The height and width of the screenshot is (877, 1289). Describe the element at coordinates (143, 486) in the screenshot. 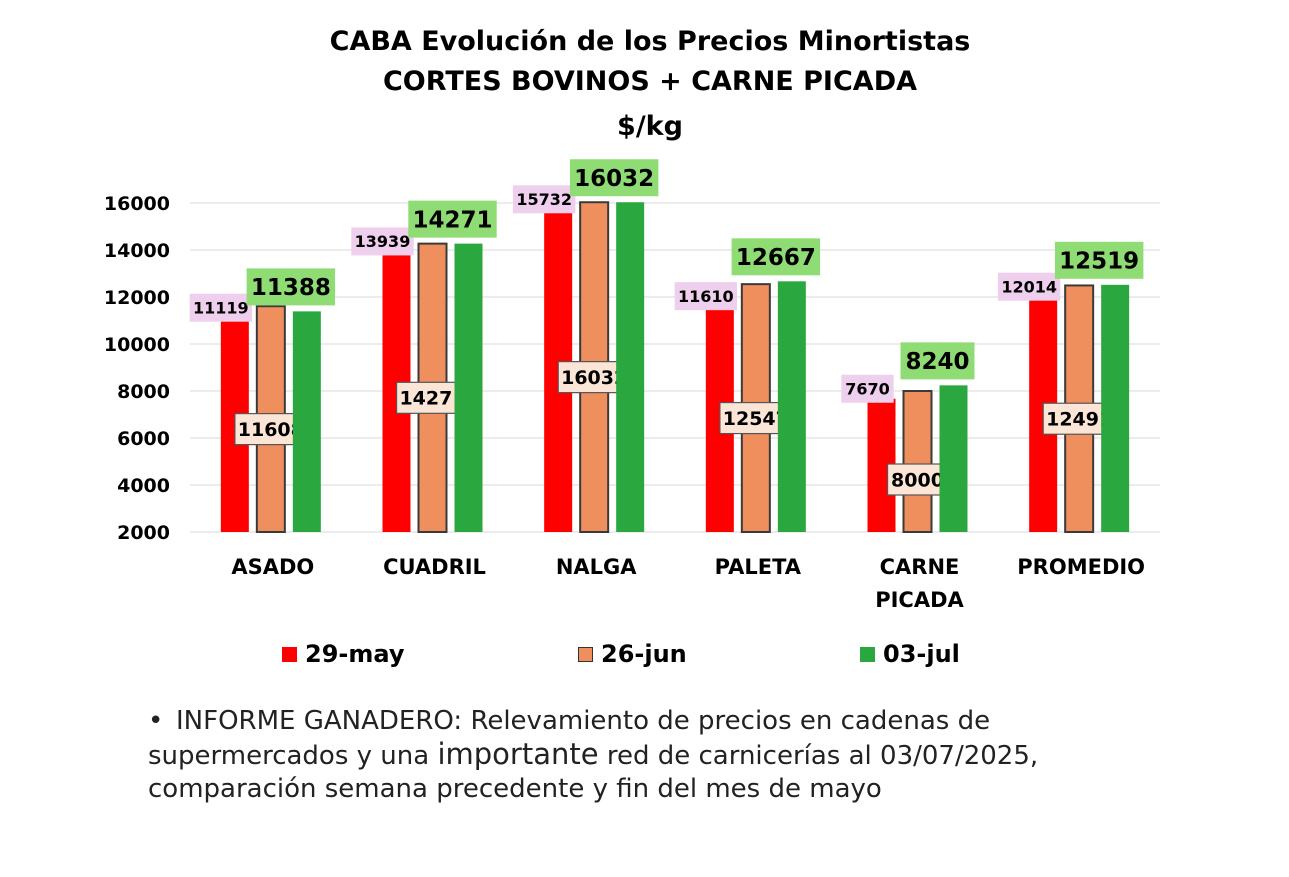

I see `y-tick-label-4000: 4000` at that location.